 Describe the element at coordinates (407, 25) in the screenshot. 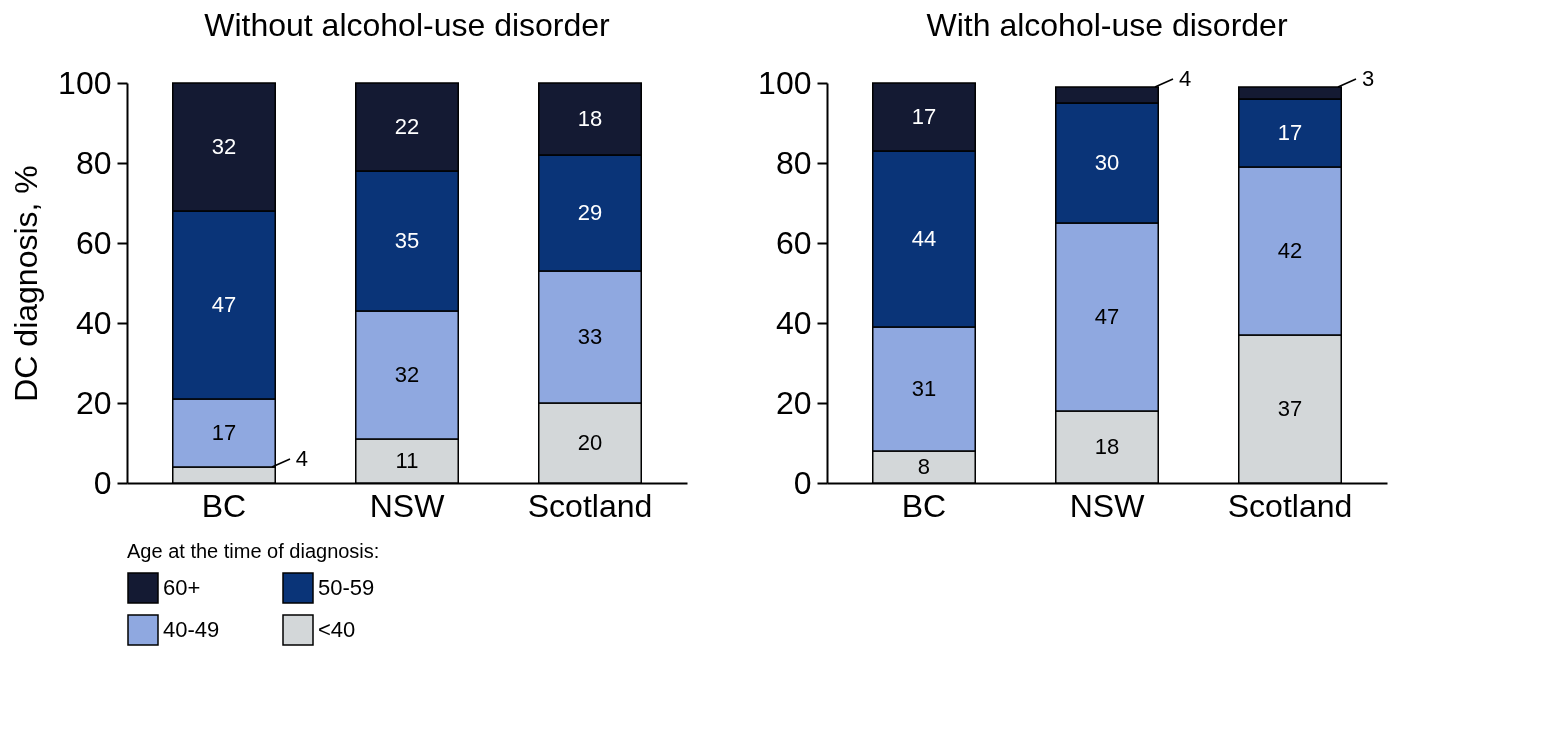

I see `chart-title: Without alcohol-use disorder` at that location.